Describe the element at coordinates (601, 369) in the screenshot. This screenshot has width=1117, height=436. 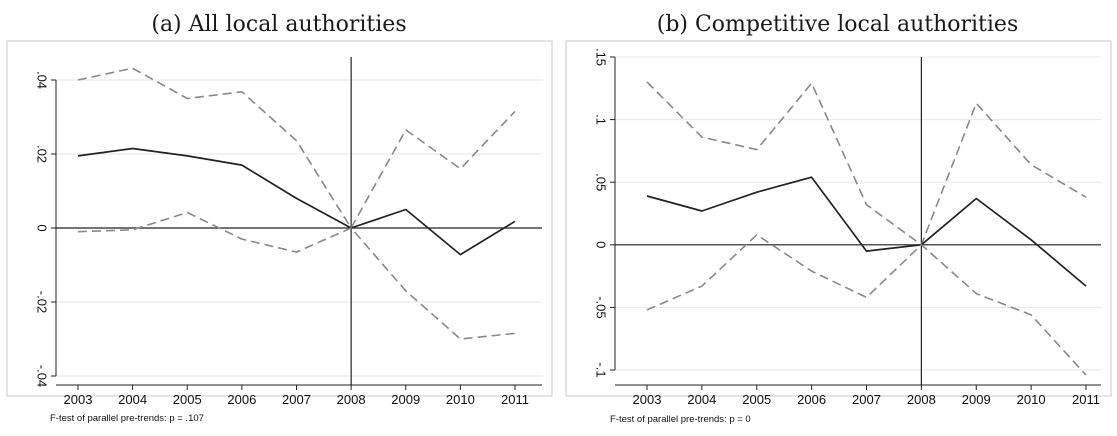
I see `y-tick-label: -.1` at that location.